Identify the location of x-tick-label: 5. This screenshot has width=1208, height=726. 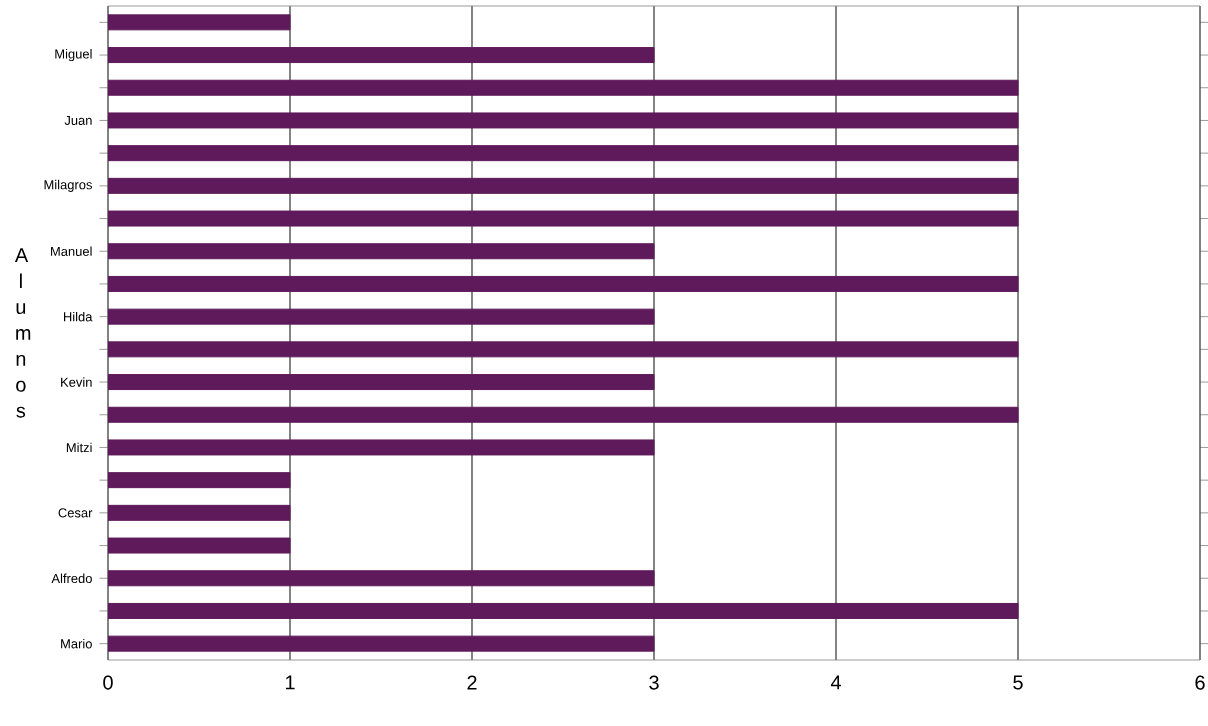
(1018, 682).